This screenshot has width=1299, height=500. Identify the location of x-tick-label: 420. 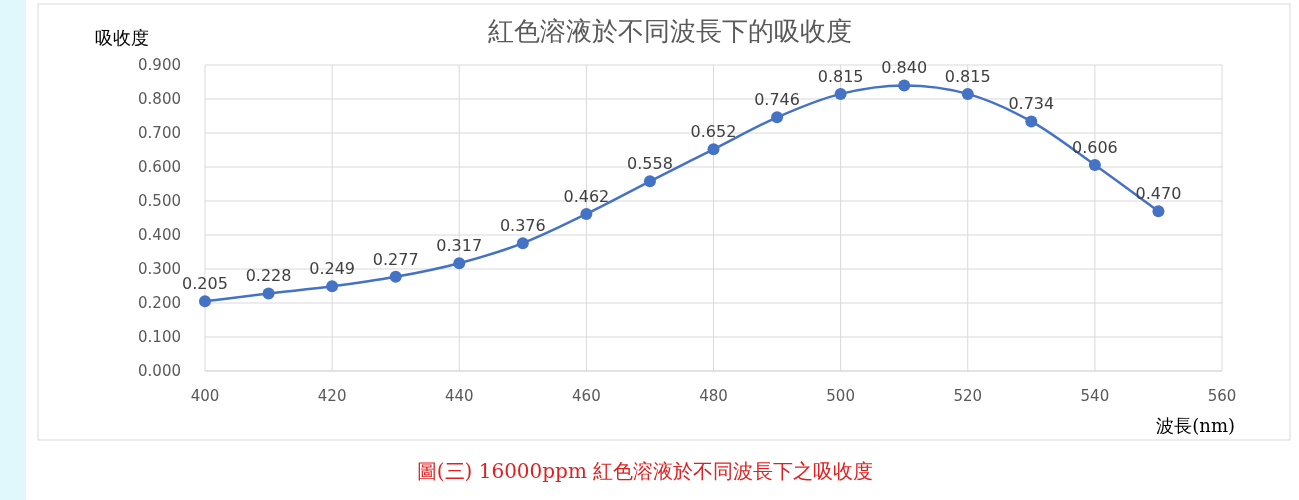
(332, 396).